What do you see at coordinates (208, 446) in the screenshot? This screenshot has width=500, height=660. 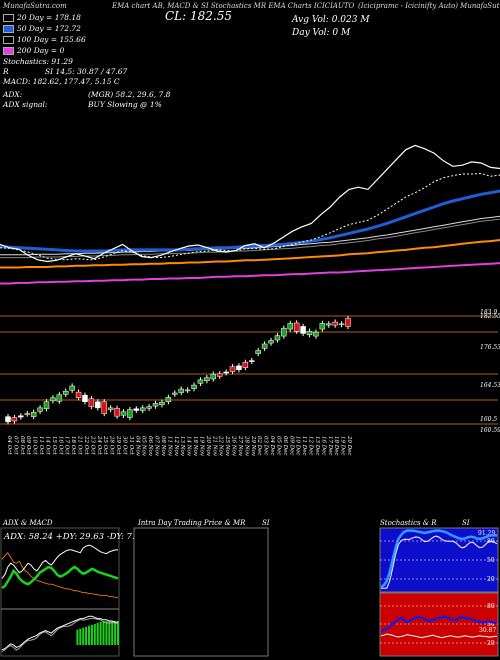 I see `date-tick-label: 20 Nov` at bounding box center [208, 446].